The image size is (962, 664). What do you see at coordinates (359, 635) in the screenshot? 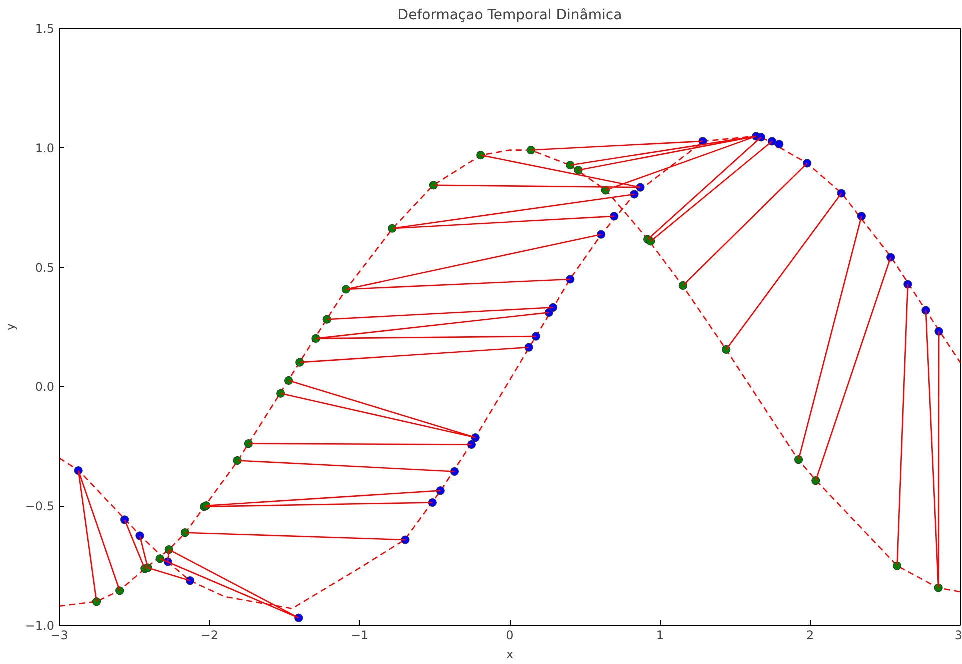
I see `x-tick-label: −1` at bounding box center [359, 635].